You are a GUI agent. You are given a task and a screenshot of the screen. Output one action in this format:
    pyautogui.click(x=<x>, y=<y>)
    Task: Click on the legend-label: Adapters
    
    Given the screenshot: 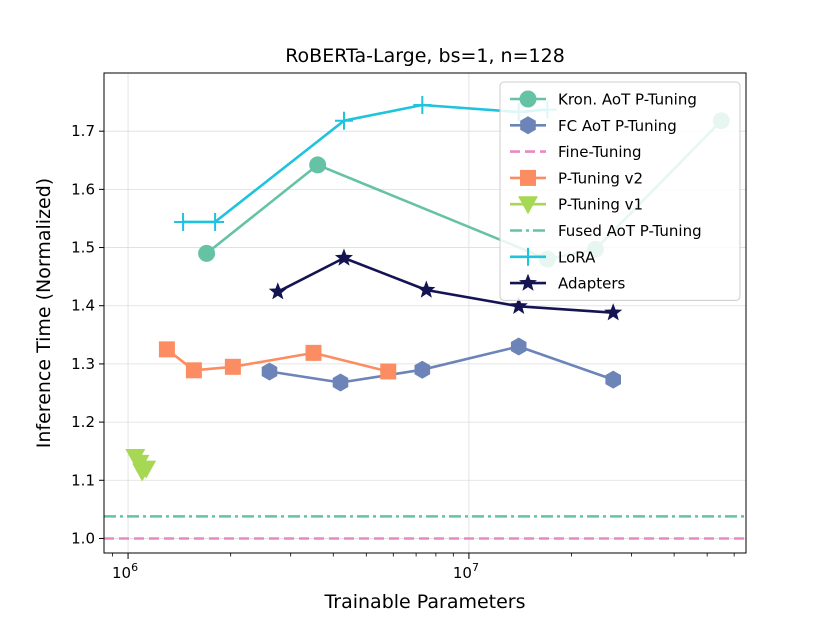 What is the action you would take?
    pyautogui.click(x=592, y=284)
    